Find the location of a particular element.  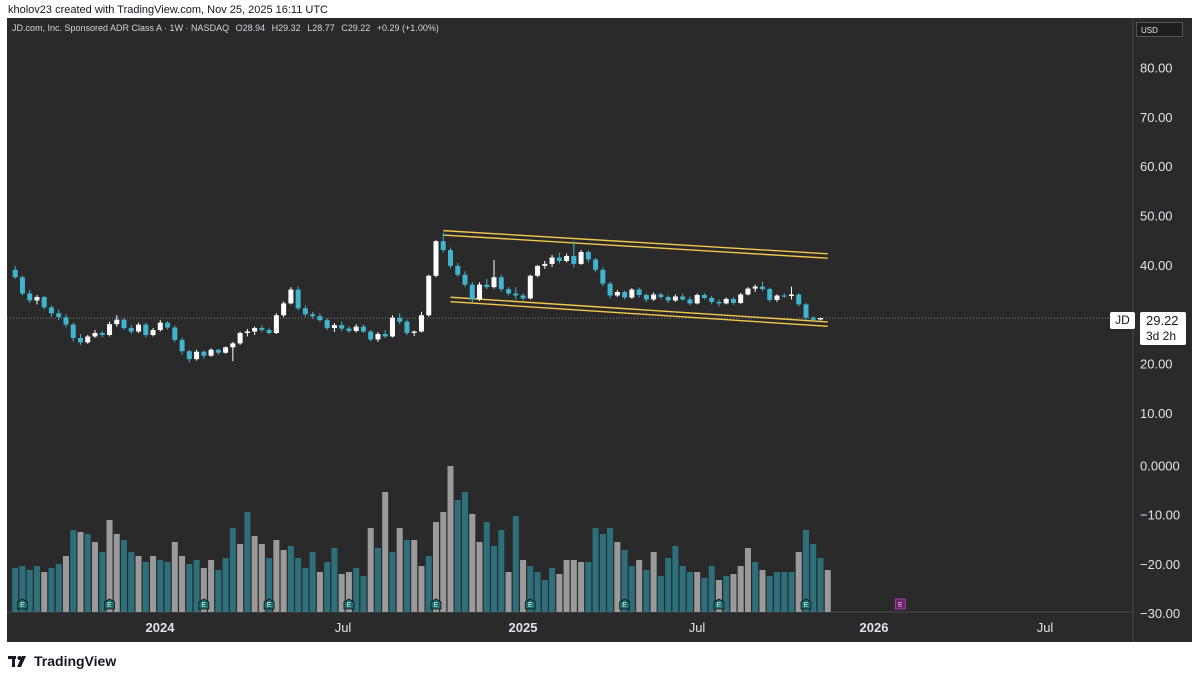

channel-lower-line is located at coordinates (639, 309).